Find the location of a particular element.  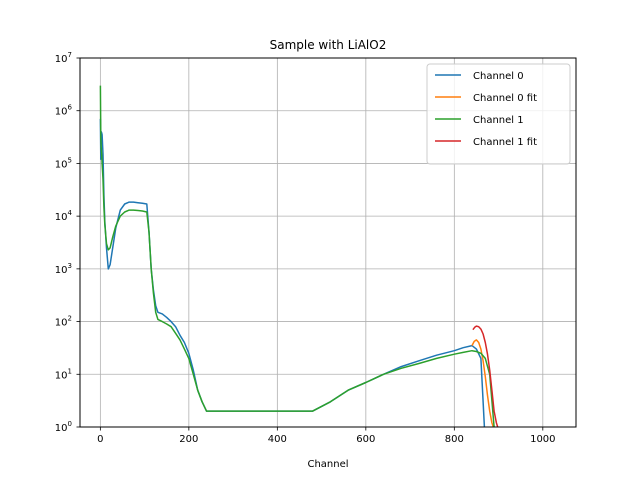

x-tick-label: 800 is located at coordinates (454, 439).